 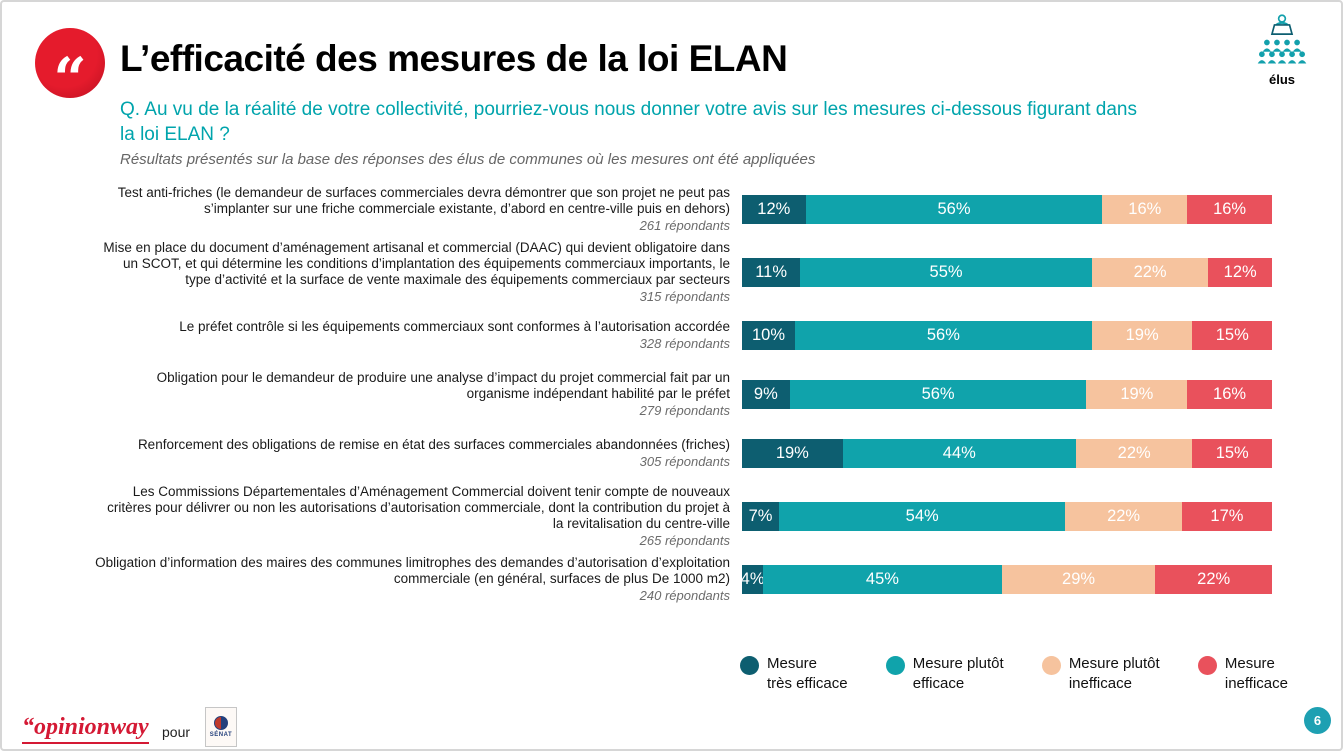 I want to click on legend-item: Mesure plutôt efficace, so click(x=944, y=673).